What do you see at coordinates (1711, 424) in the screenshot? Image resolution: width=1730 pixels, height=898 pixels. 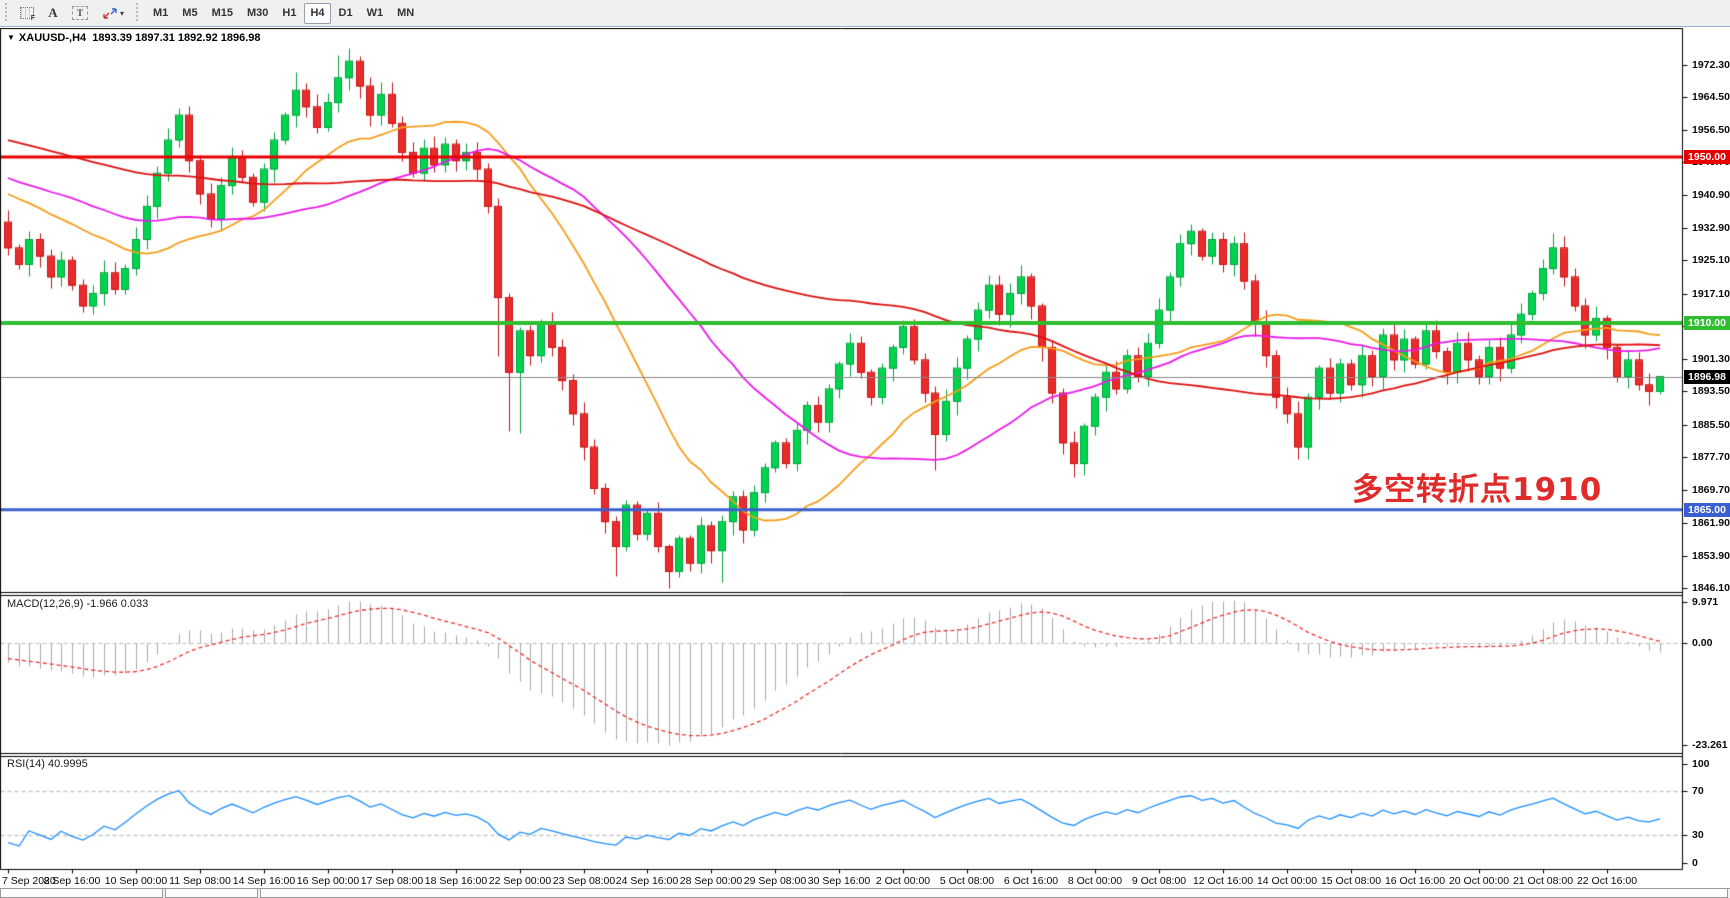 I see `price-axis-tick: 1885.50` at bounding box center [1711, 424].